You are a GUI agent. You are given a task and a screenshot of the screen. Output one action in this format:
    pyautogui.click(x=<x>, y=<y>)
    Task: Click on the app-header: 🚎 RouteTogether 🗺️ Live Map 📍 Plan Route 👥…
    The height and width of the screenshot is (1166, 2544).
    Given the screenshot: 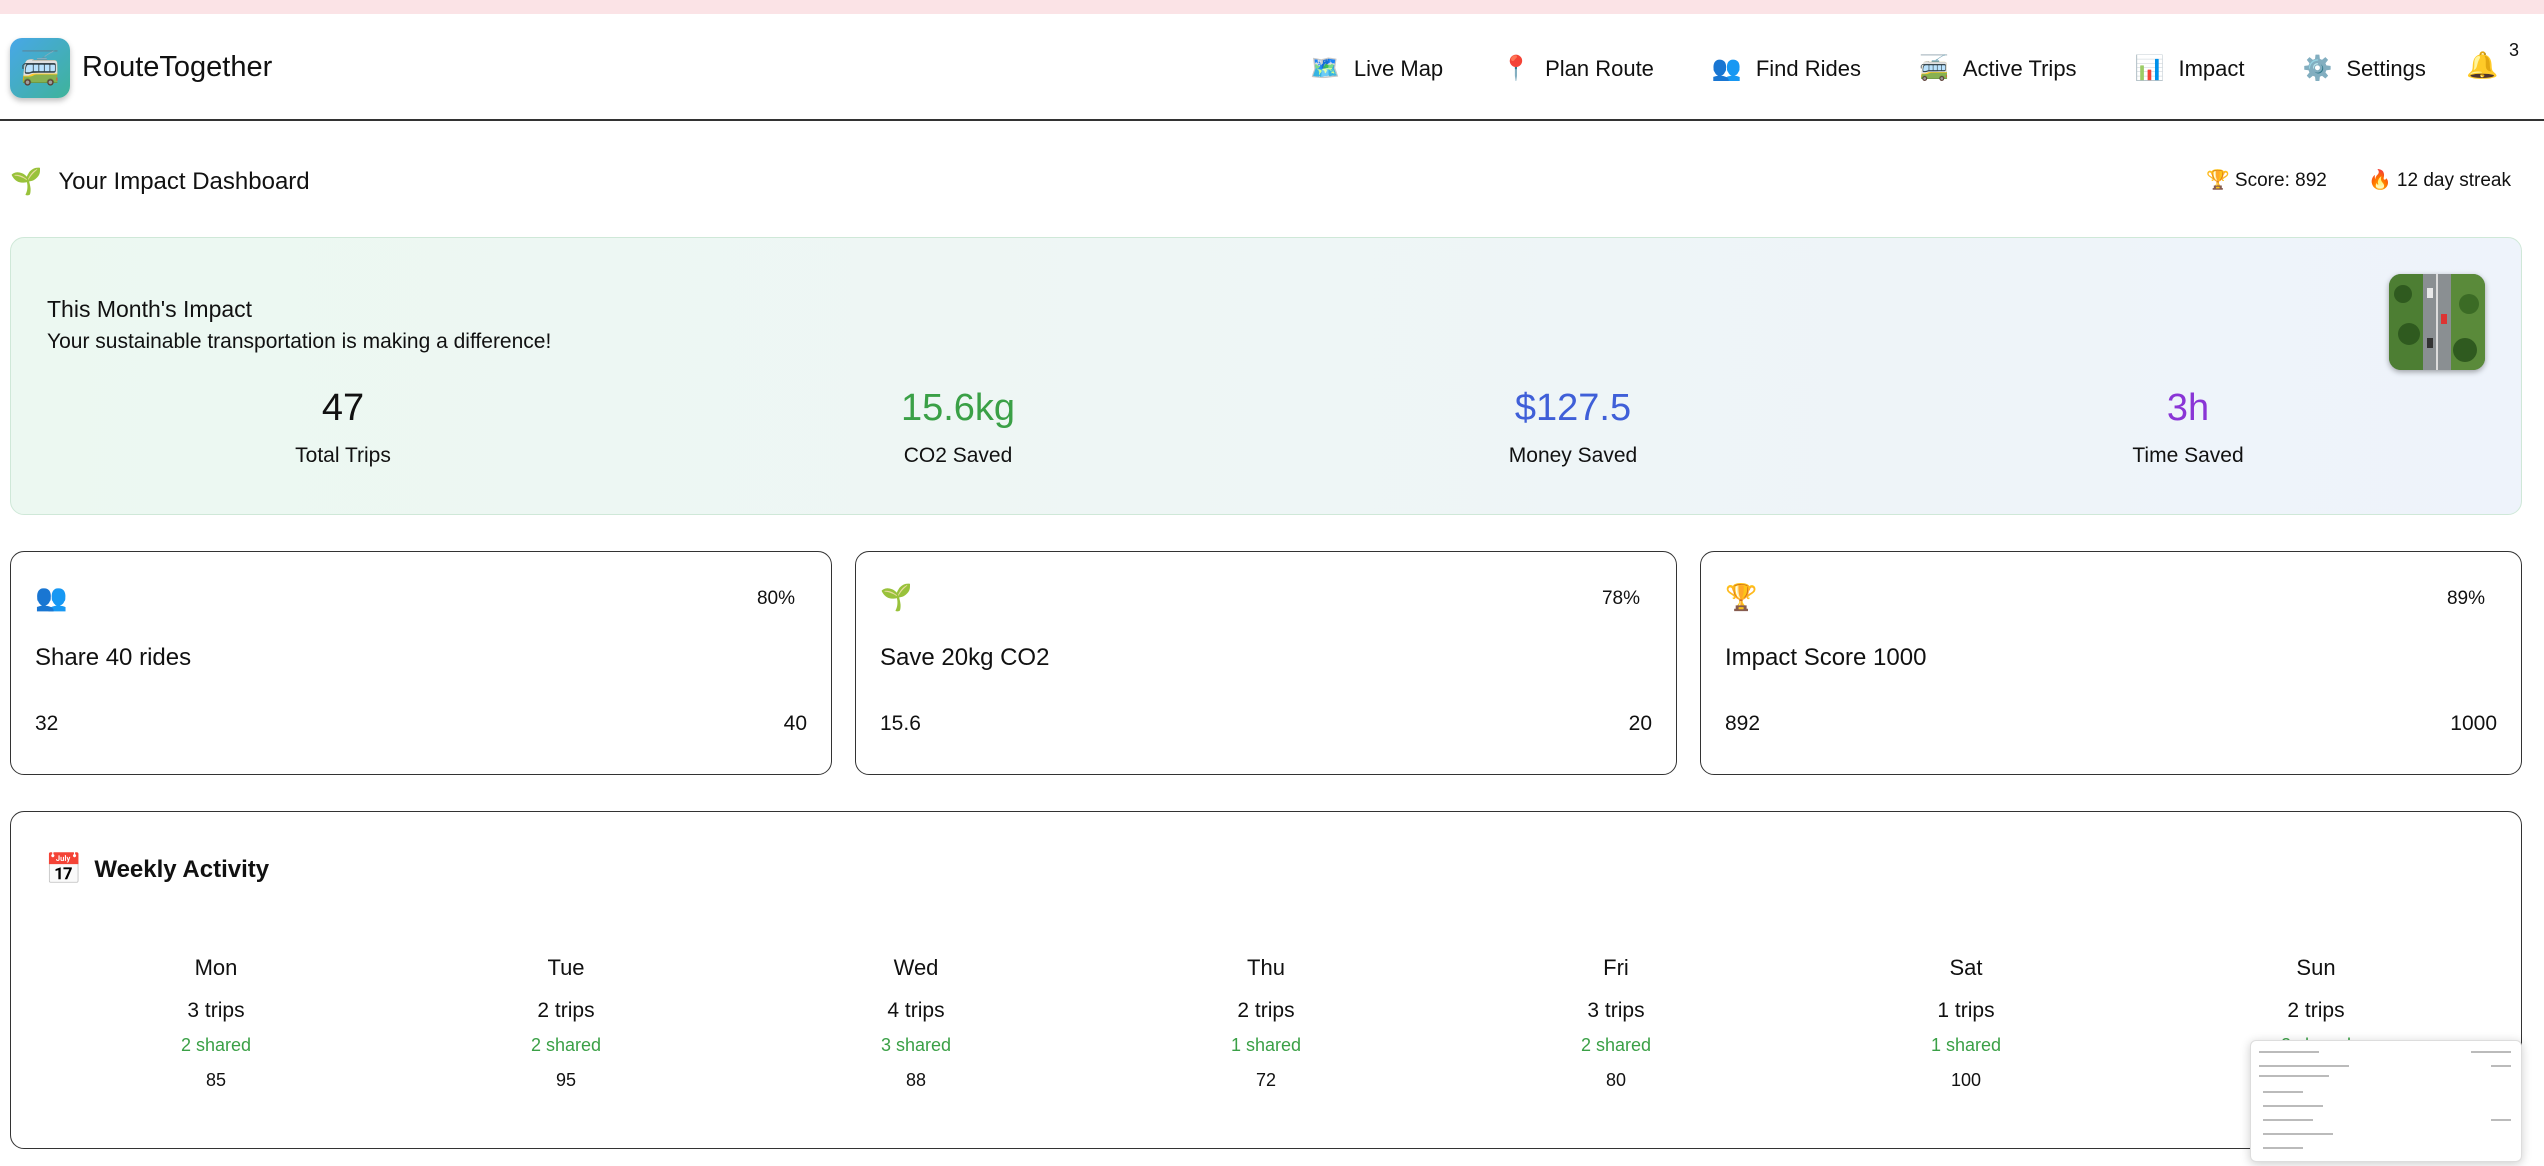 What is the action you would take?
    pyautogui.click(x=1272, y=67)
    